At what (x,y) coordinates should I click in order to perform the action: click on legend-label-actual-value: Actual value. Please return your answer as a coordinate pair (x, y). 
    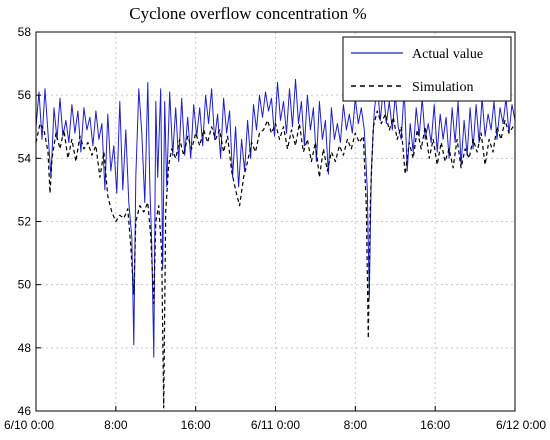
    Looking at the image, I should click on (447, 54).